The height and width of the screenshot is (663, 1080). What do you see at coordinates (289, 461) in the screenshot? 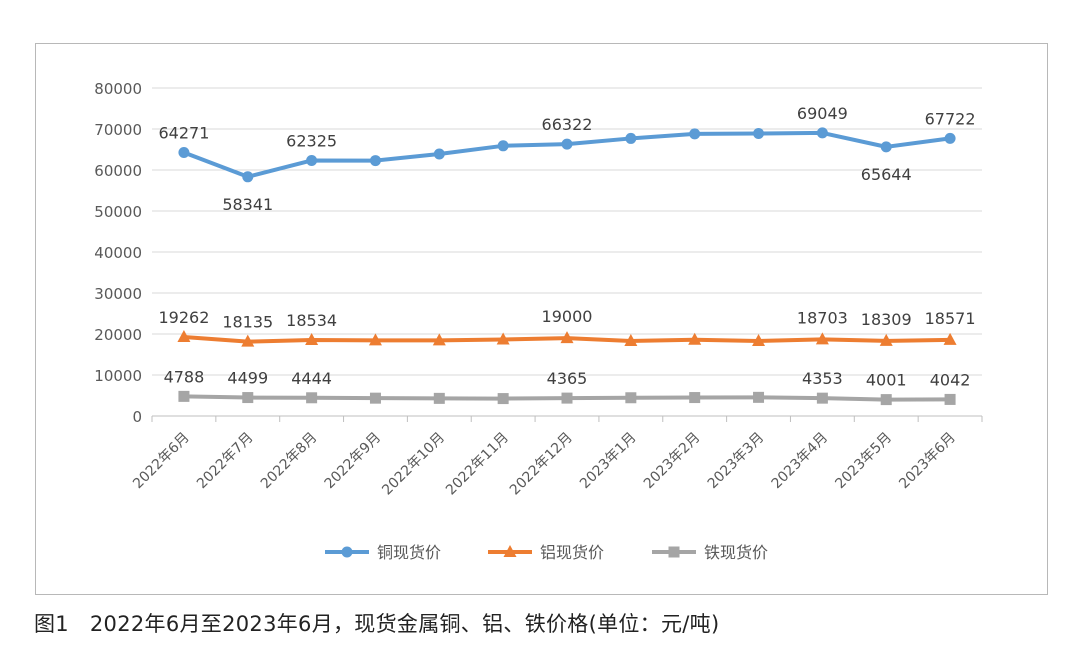
I see `x-tick-label: 2022年8月` at bounding box center [289, 461].